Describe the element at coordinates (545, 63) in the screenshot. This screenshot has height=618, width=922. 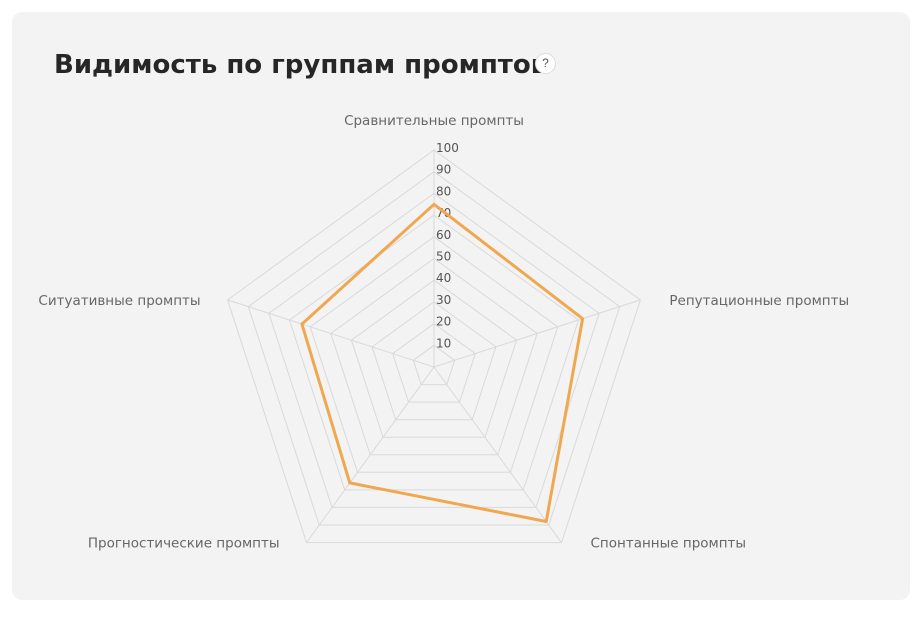
I see `question-icon: ?` at that location.